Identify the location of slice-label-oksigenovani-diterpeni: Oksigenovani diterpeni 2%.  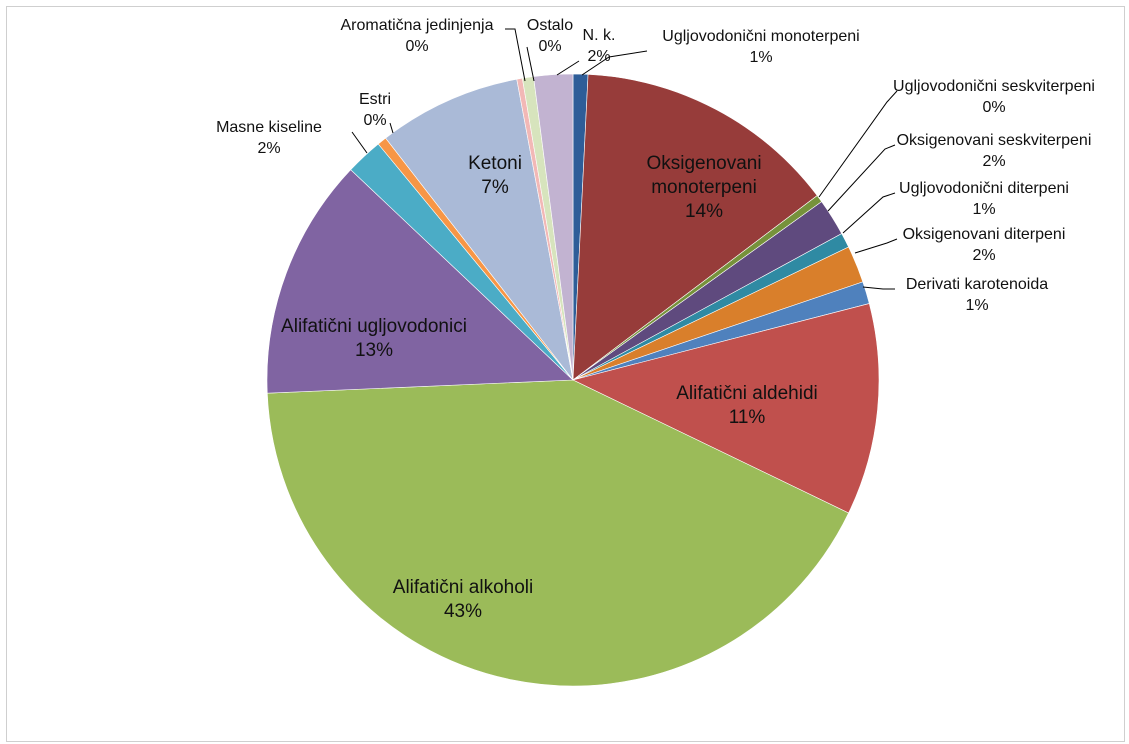
(984, 245).